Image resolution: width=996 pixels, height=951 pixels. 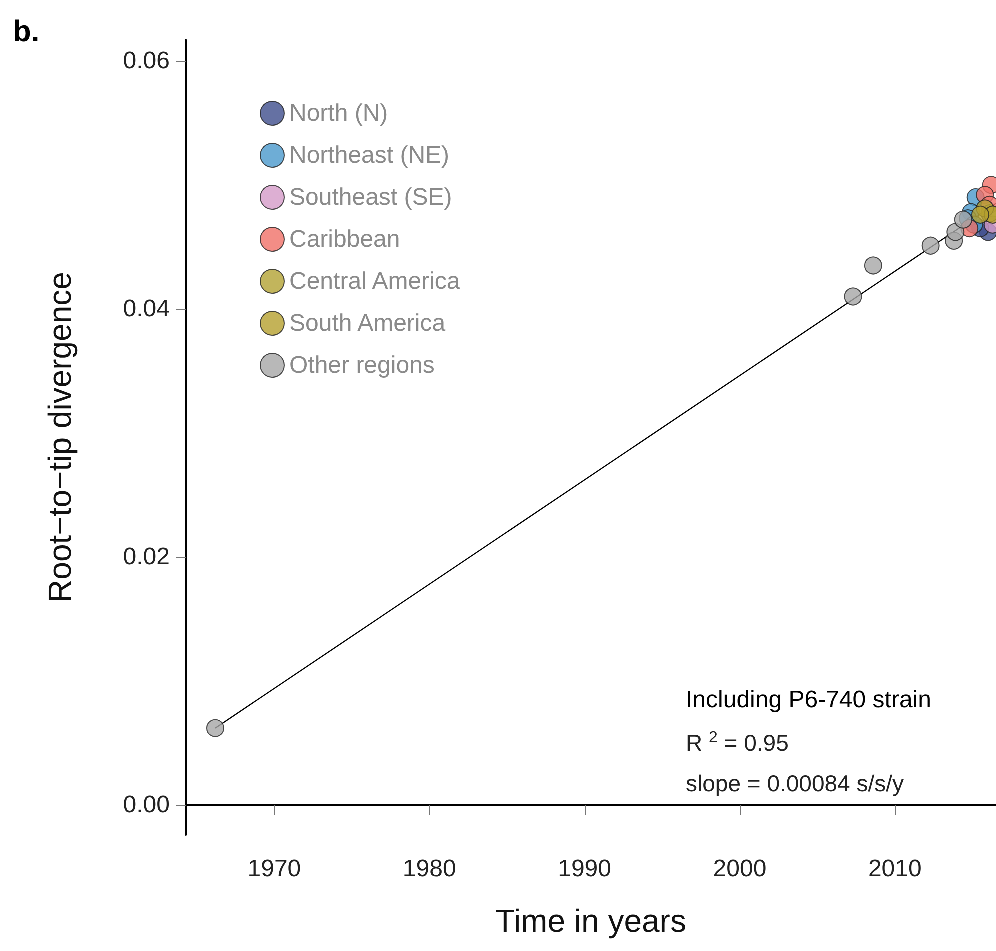 I want to click on y-tick-label: 0.06, so click(x=146, y=61).